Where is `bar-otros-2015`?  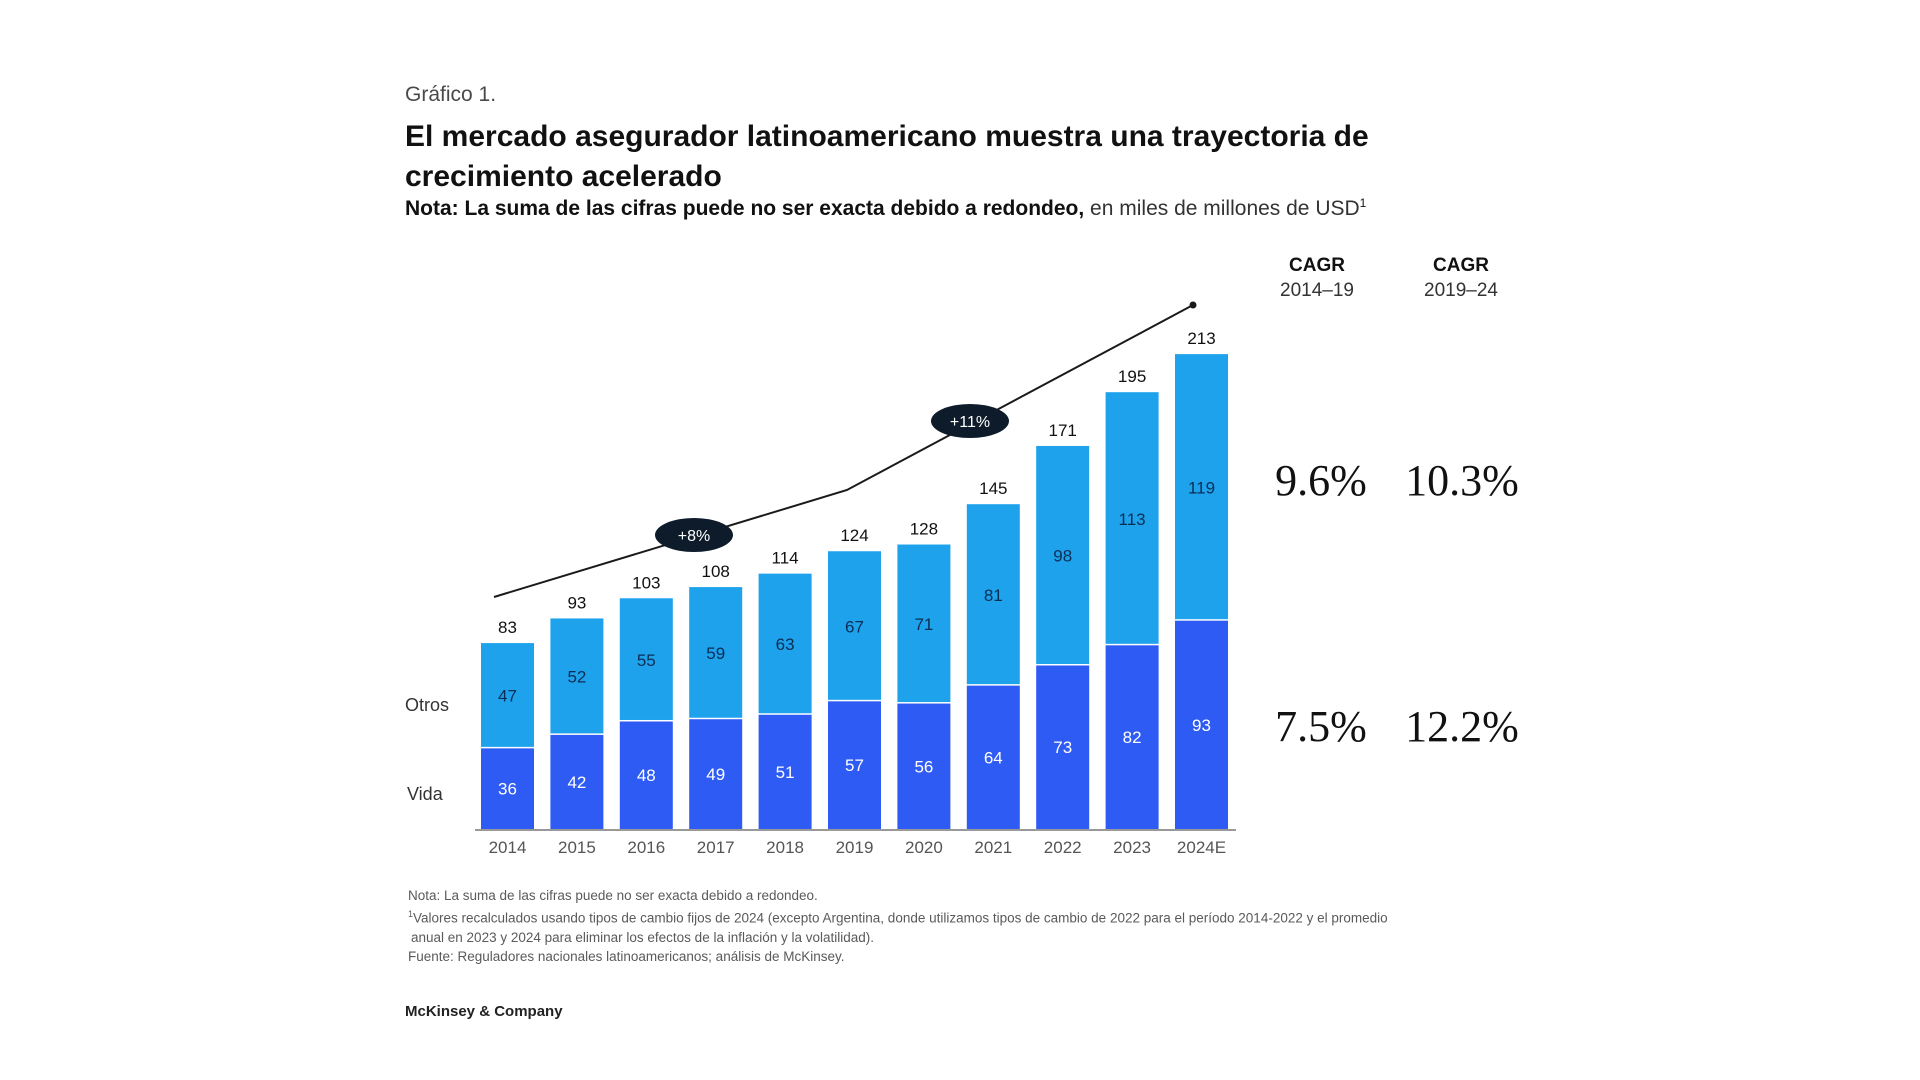
bar-otros-2015 is located at coordinates (577, 676).